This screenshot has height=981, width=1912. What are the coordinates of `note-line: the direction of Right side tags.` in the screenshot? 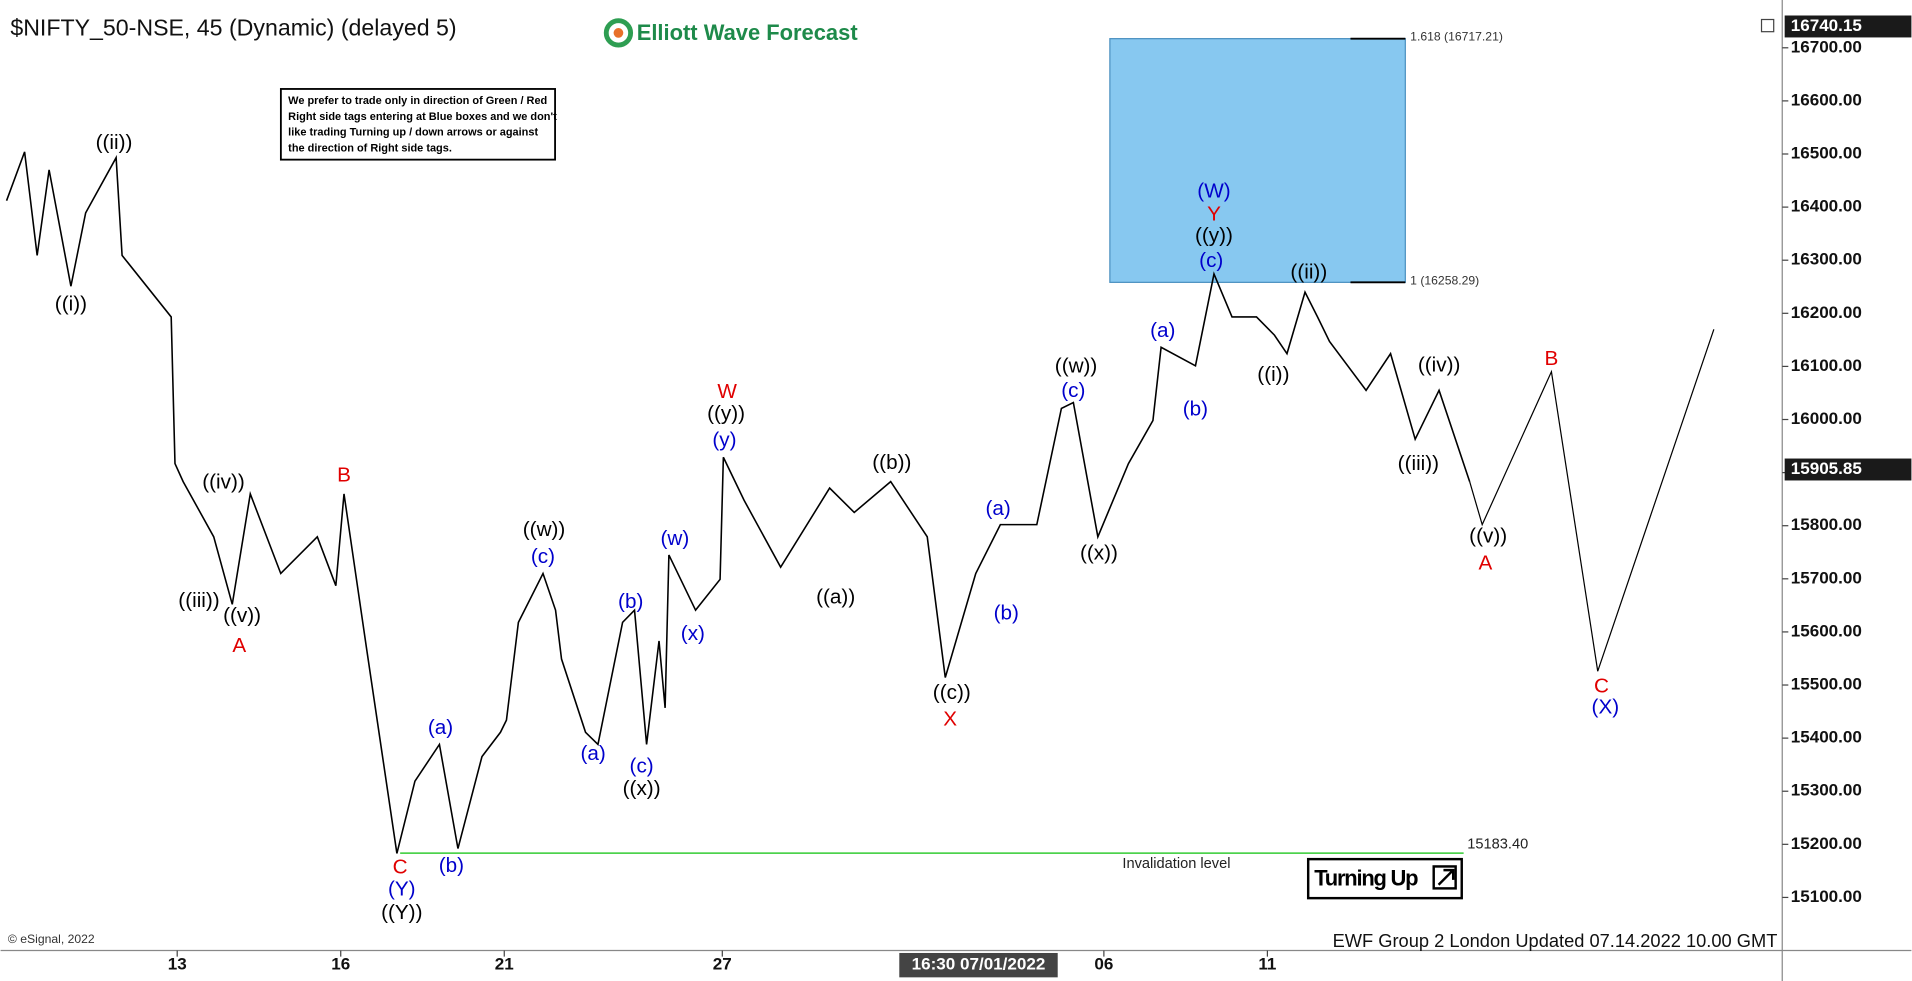 It's located at (370, 149).